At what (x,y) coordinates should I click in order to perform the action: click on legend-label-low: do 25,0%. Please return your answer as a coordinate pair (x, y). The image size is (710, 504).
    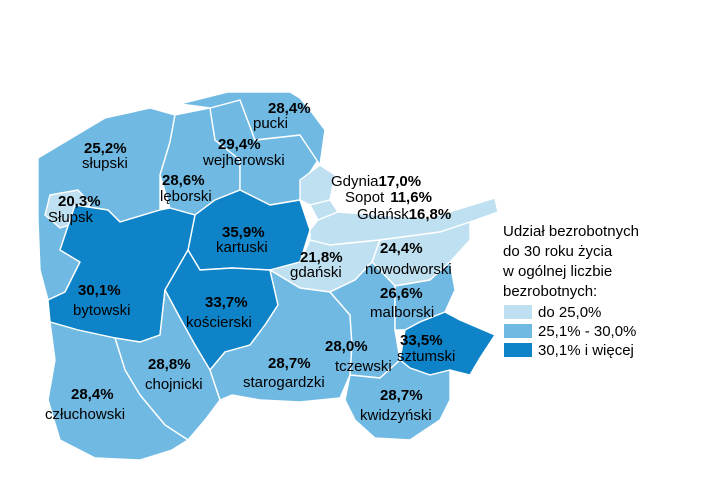
    Looking at the image, I should click on (569, 312).